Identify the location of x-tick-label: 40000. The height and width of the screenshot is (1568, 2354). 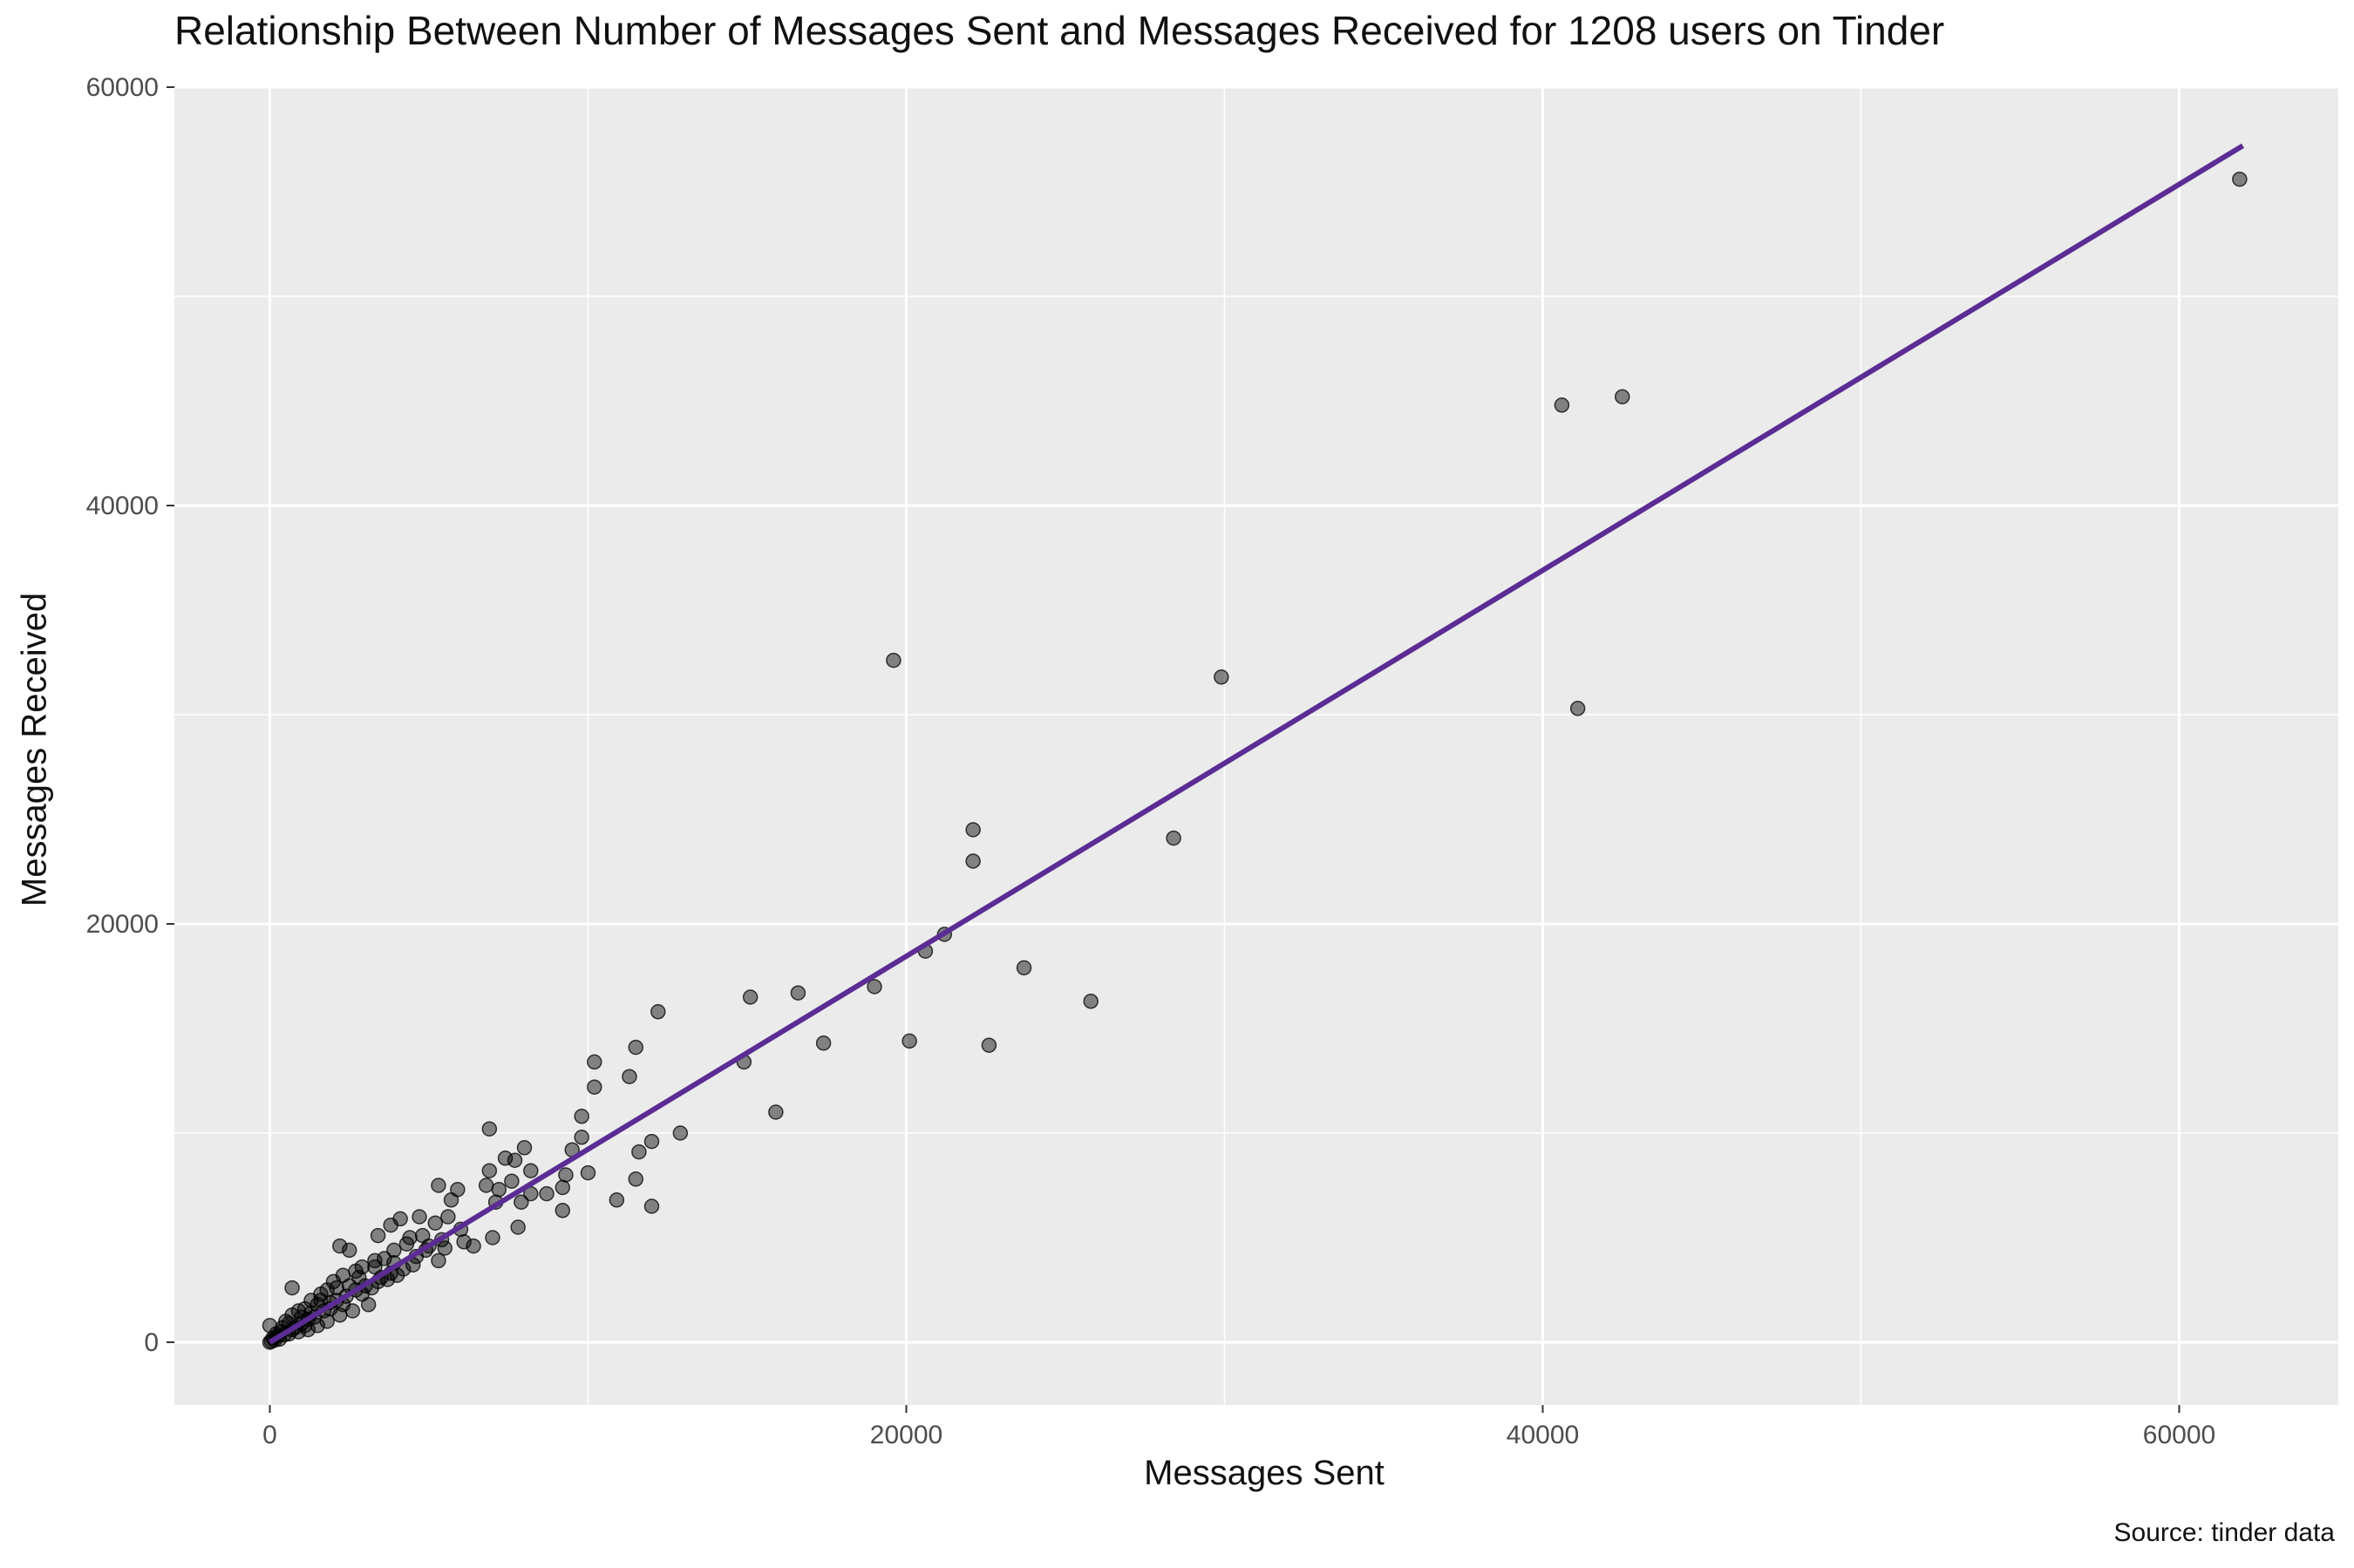
(1543, 1435).